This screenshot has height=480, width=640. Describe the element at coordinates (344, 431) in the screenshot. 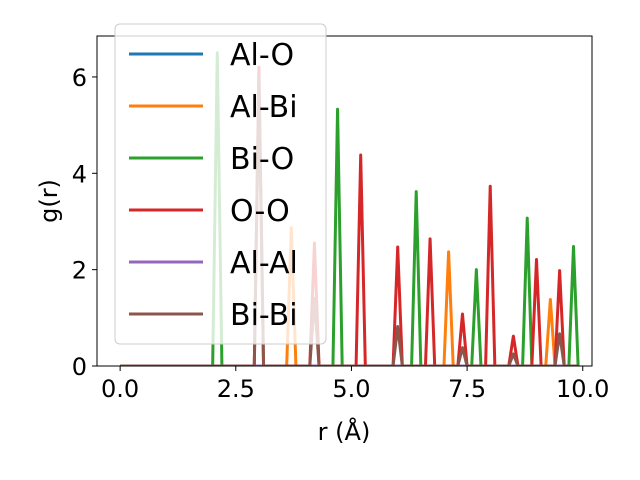

I see `x-axis-title: r (Å)` at that location.